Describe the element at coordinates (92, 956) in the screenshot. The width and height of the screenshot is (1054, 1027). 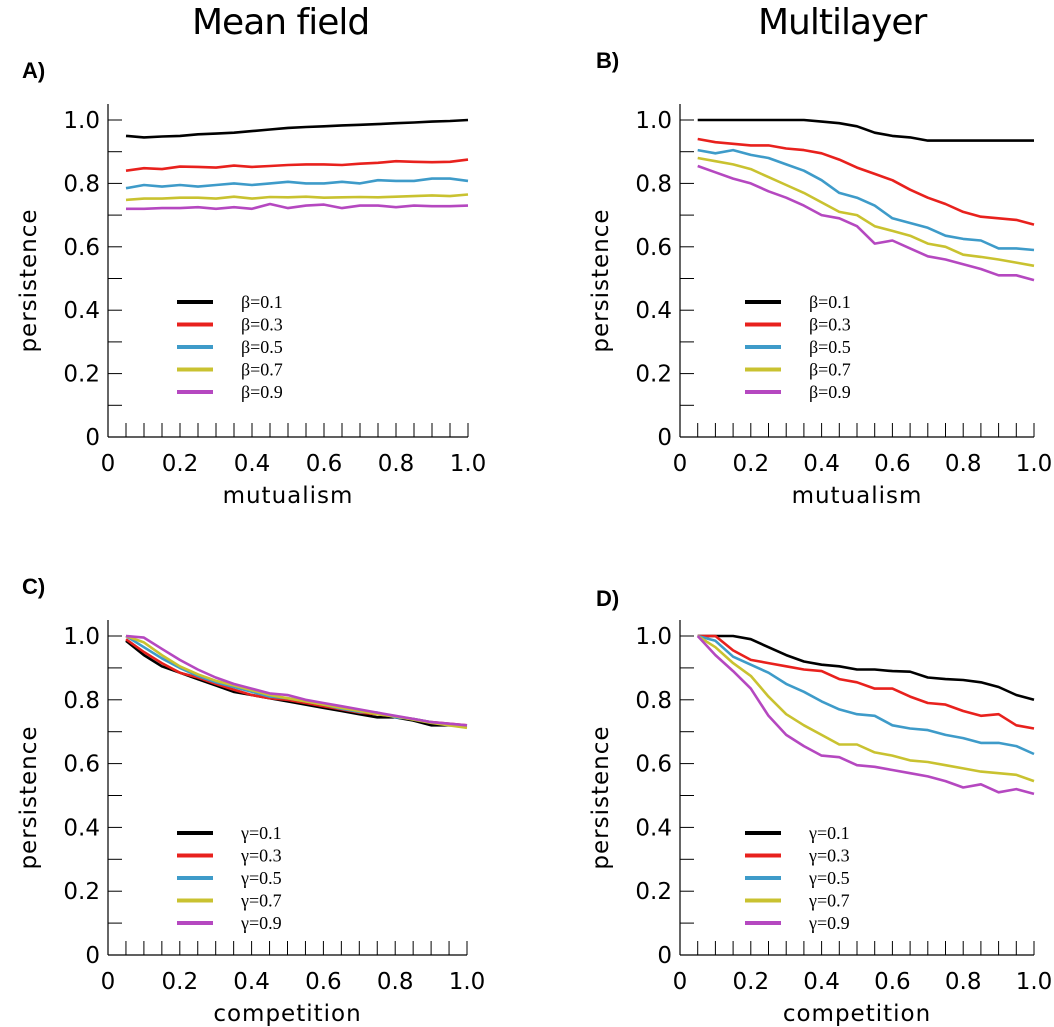
I see `panel-c-y-tick-label: 0` at that location.